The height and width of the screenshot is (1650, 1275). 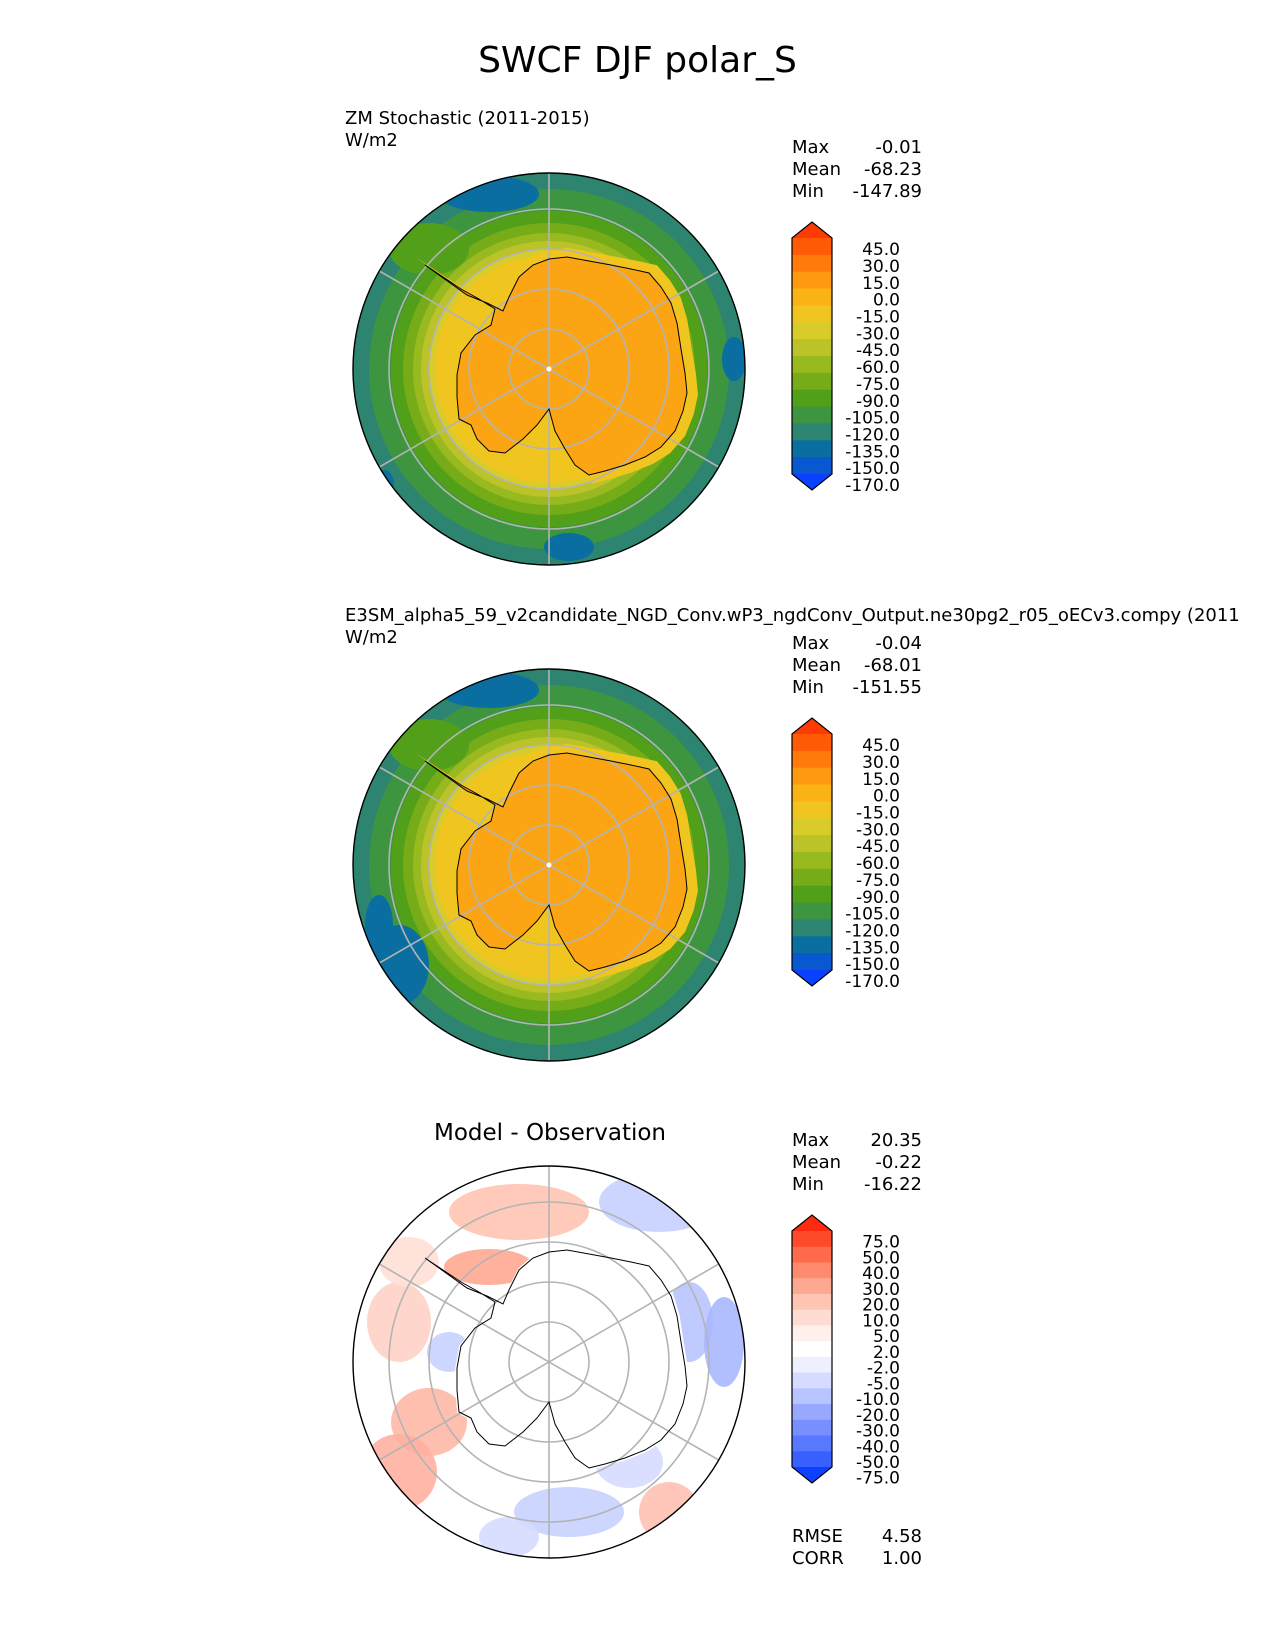 What do you see at coordinates (881, 1321) in the screenshot?
I see `colorbar-tick-label: 10.0` at bounding box center [881, 1321].